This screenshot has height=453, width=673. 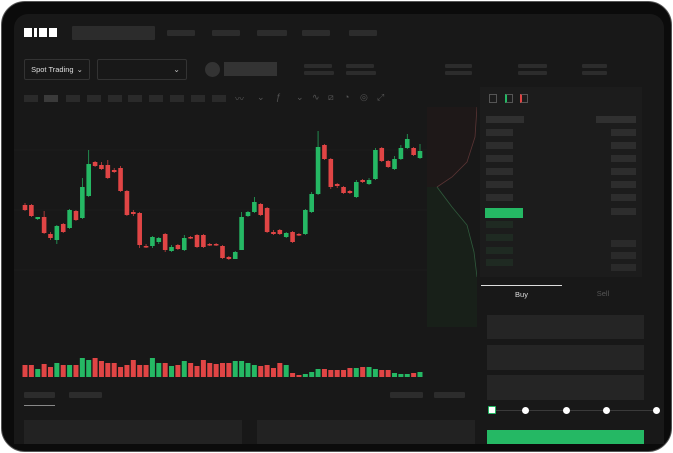 I want to click on okx-logo, so click(x=40, y=32).